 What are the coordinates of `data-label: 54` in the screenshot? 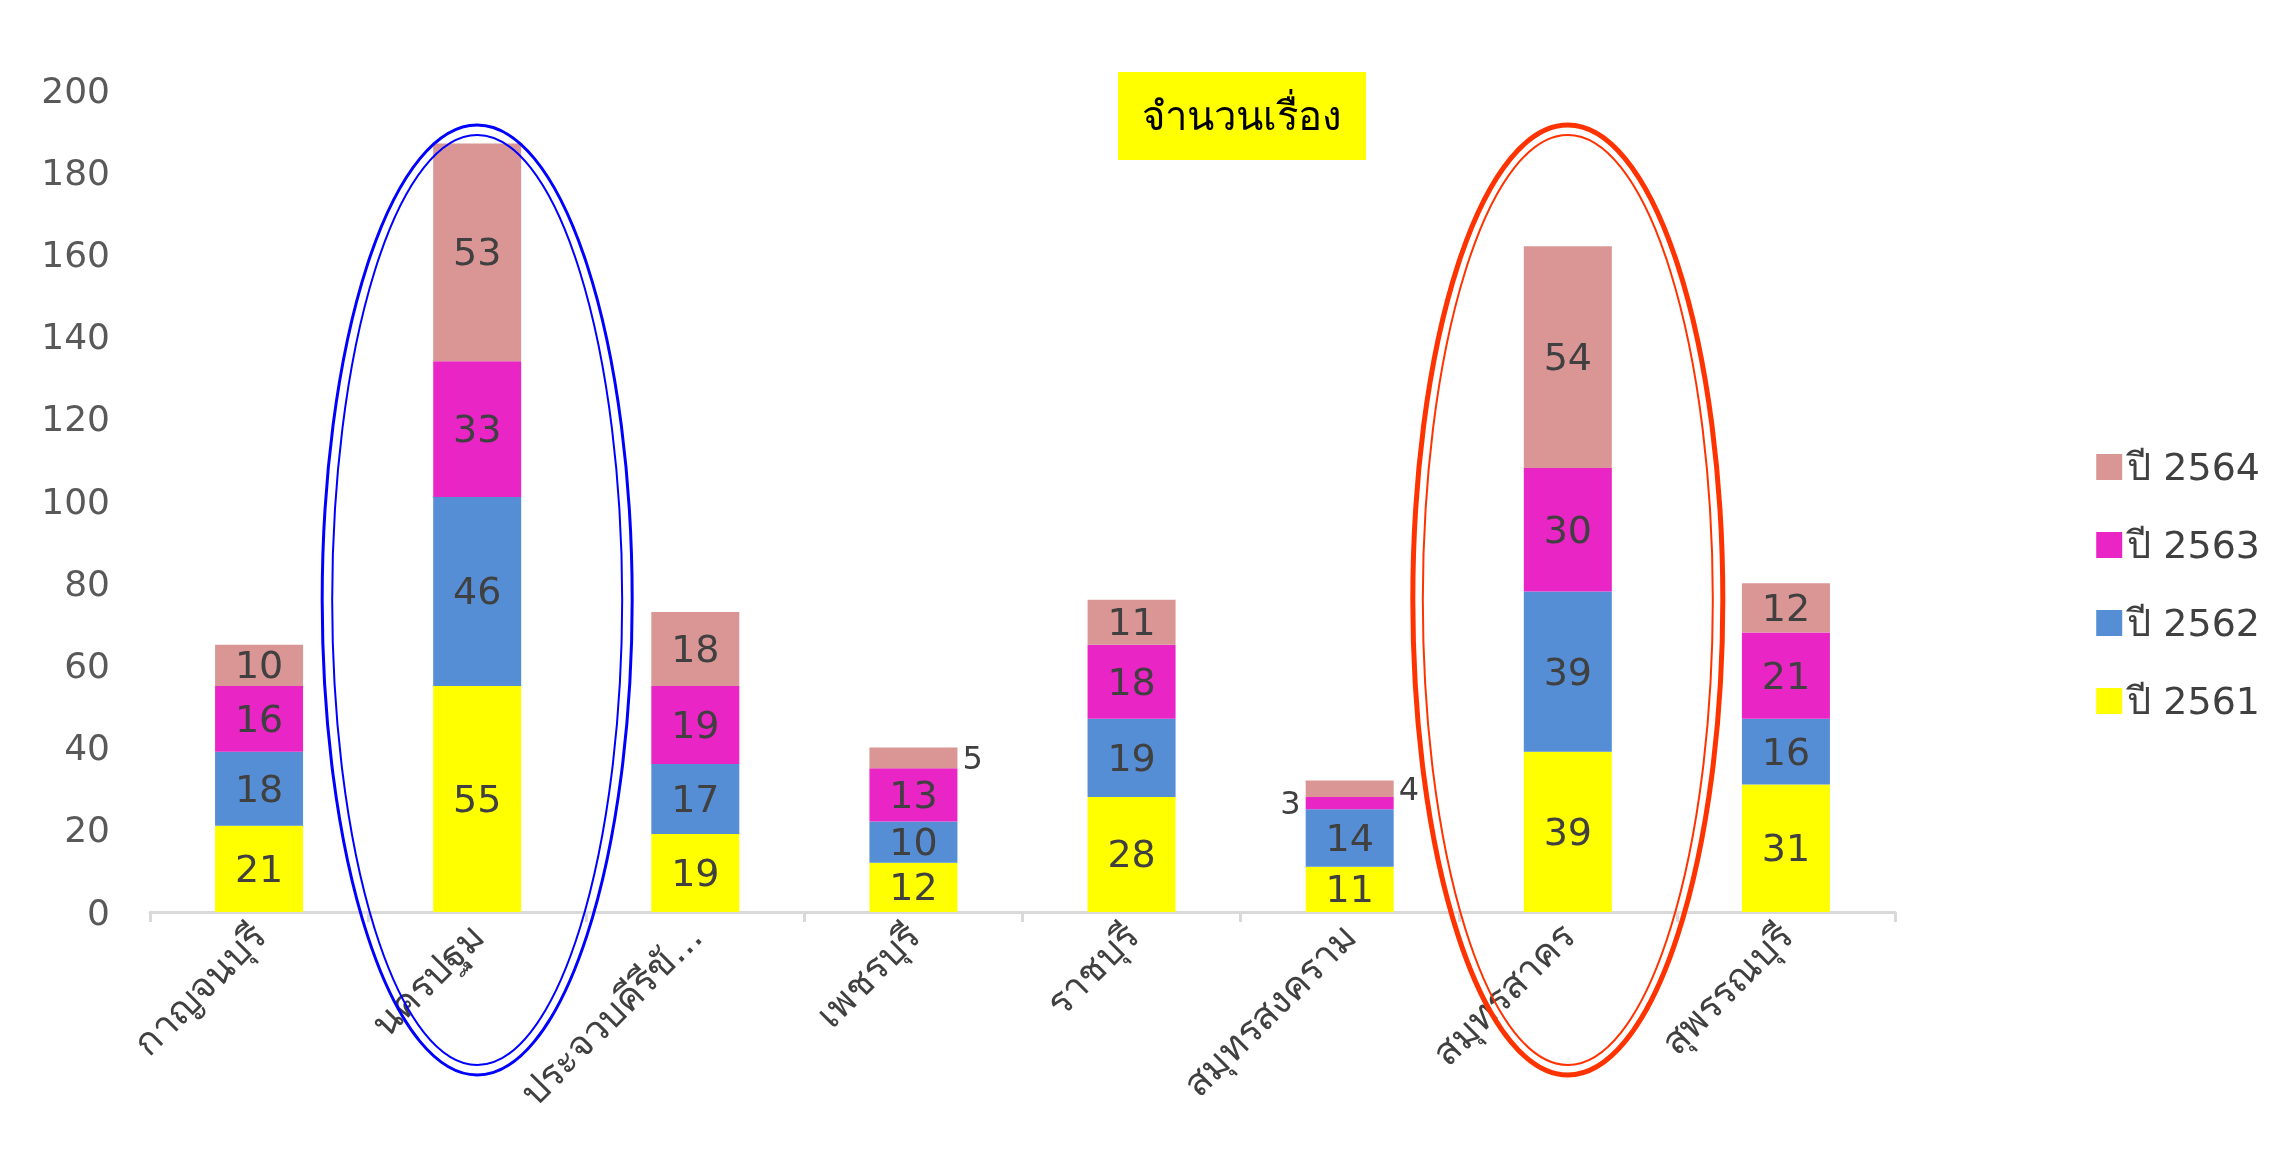 It's located at (1567, 357).